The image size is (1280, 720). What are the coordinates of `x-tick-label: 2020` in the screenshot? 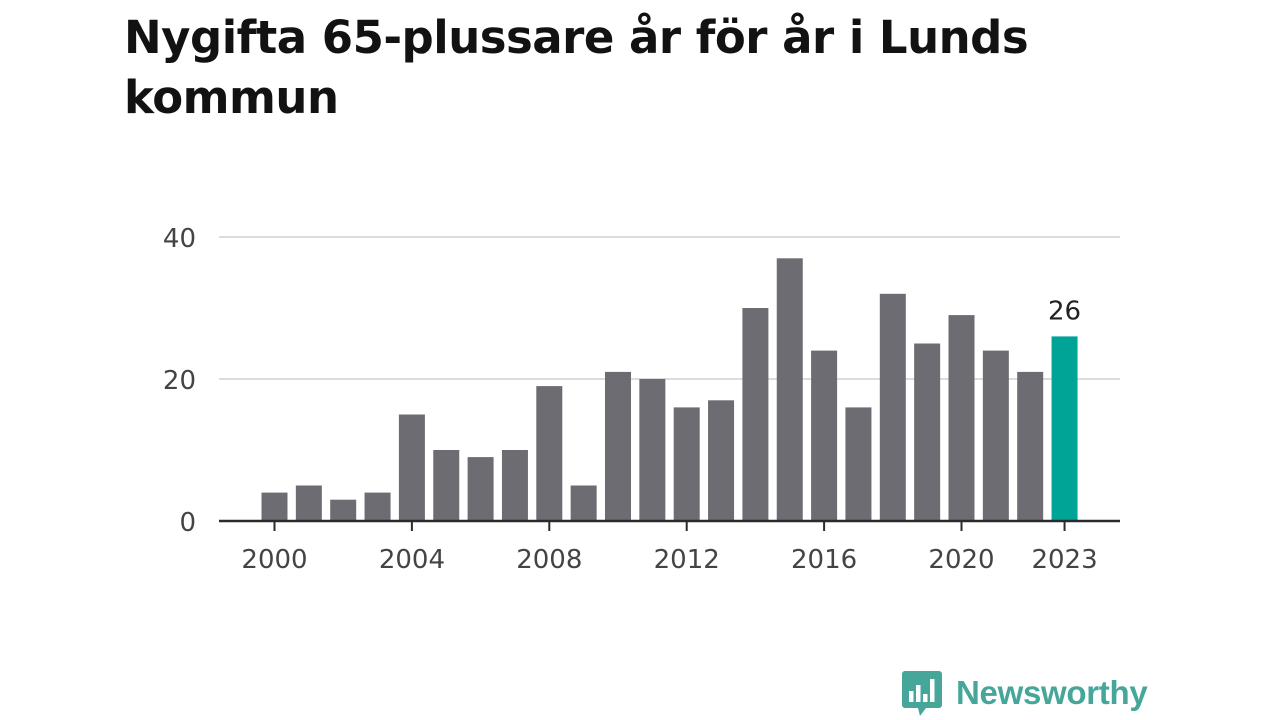 It's located at (961, 560).